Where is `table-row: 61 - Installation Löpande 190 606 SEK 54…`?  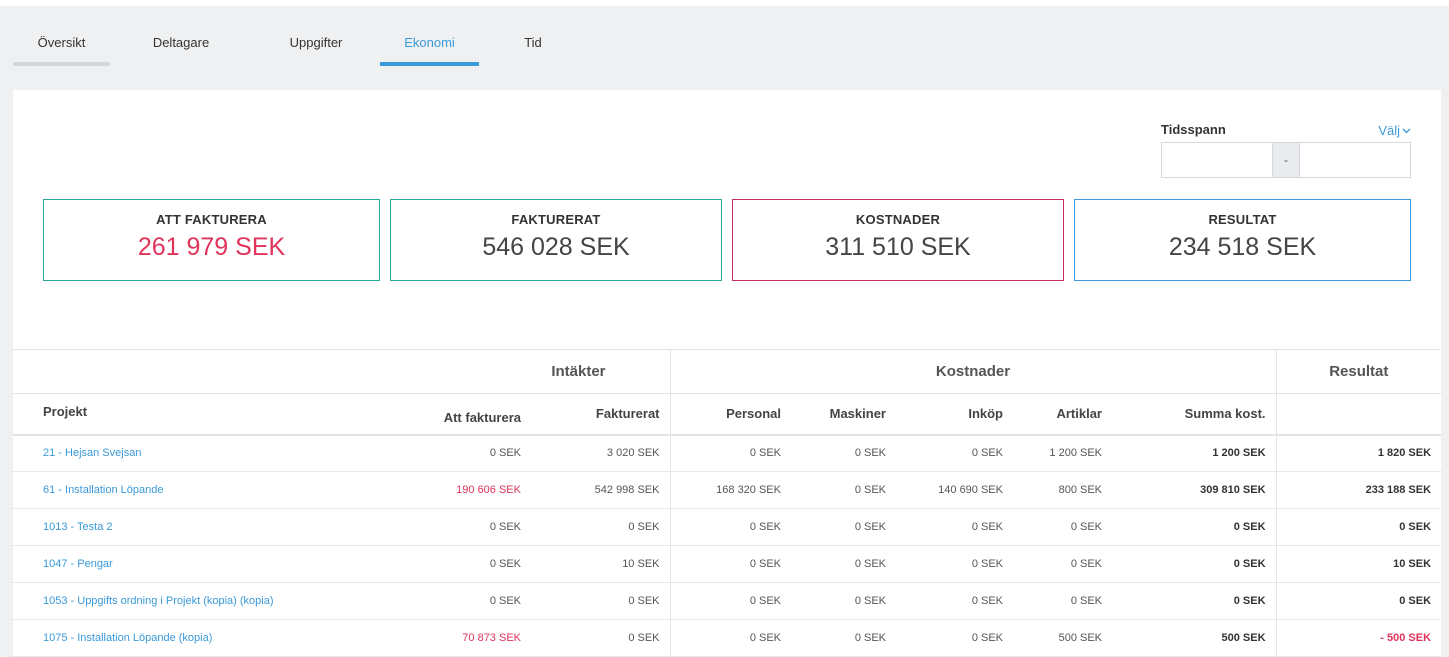 table-row: 61 - Installation Löpande 190 606 SEK 54… is located at coordinates (727, 490).